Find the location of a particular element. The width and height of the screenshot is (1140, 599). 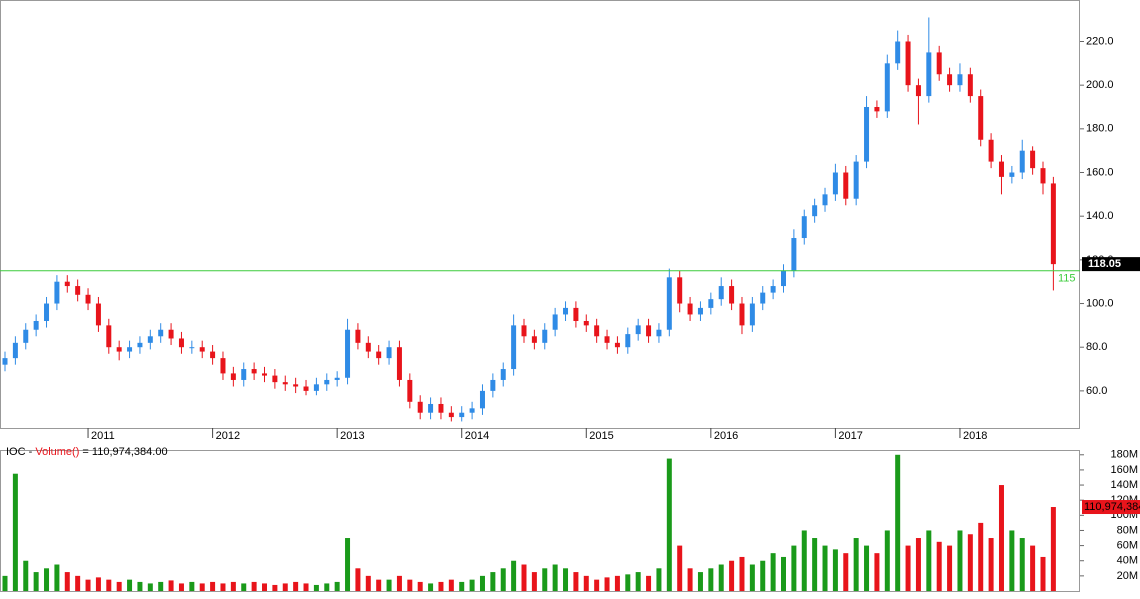

y-tick-label: 100.0 is located at coordinates (1100, 303).